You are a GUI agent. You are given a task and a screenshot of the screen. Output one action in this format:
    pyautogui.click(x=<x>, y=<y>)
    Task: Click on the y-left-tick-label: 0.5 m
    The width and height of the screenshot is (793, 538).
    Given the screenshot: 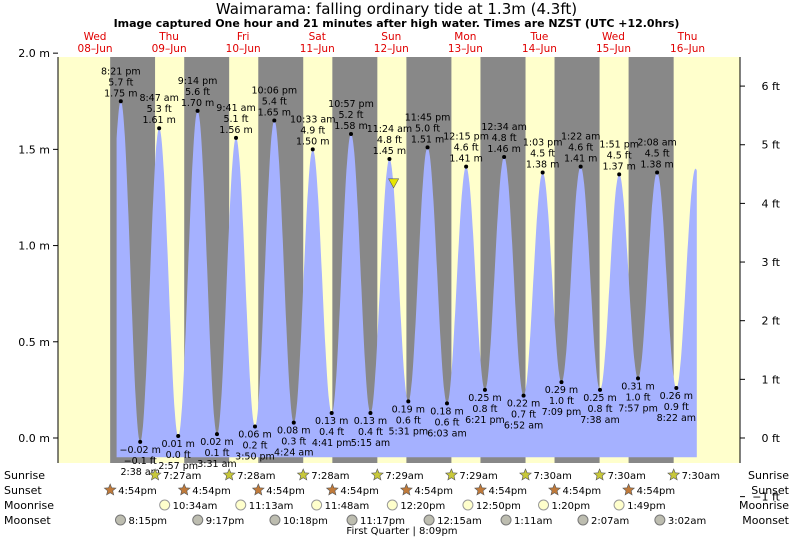 What is the action you would take?
    pyautogui.click(x=34, y=342)
    